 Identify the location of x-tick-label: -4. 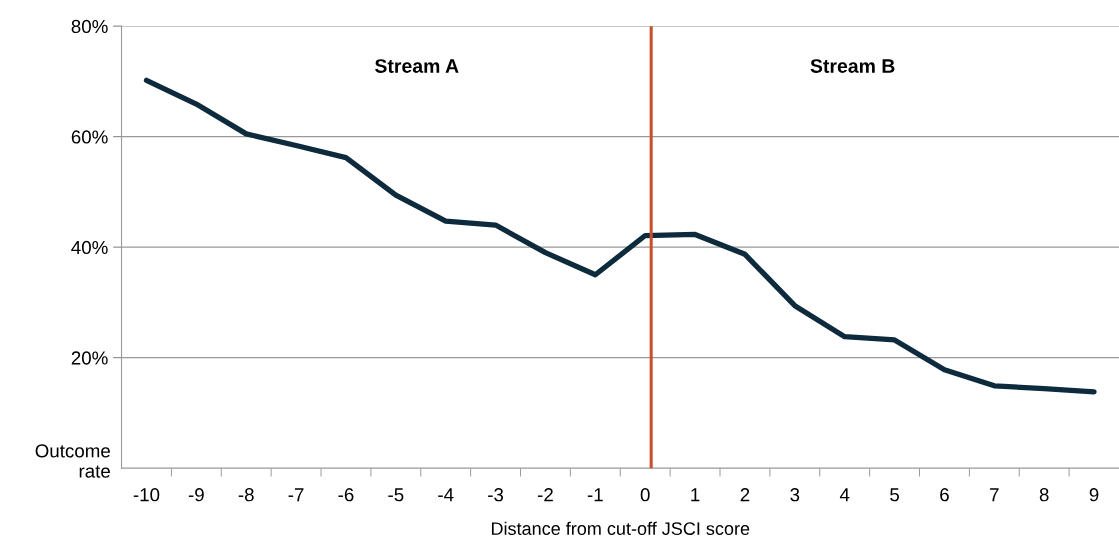
(446, 495).